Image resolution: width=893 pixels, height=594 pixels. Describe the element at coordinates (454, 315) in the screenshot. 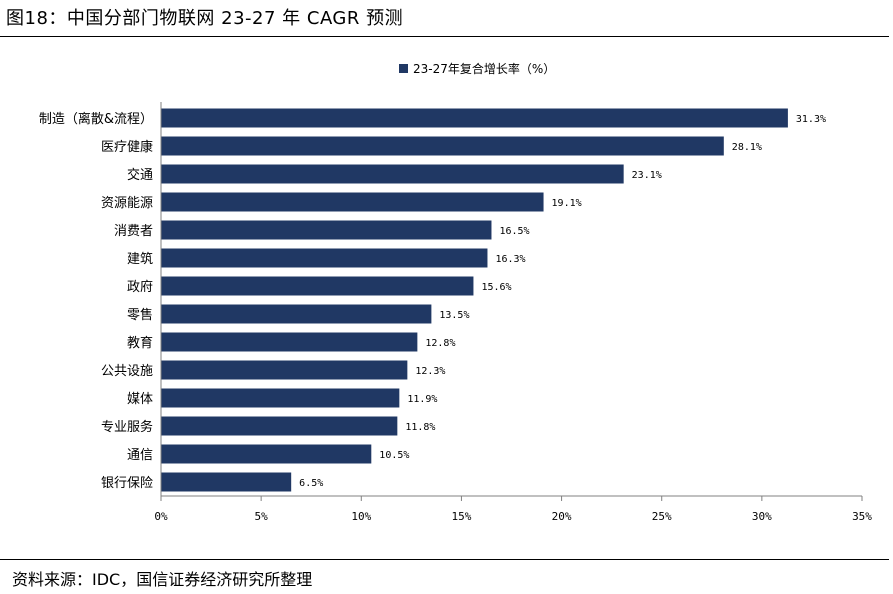

I see `data-label-7: 13.5%` at that location.